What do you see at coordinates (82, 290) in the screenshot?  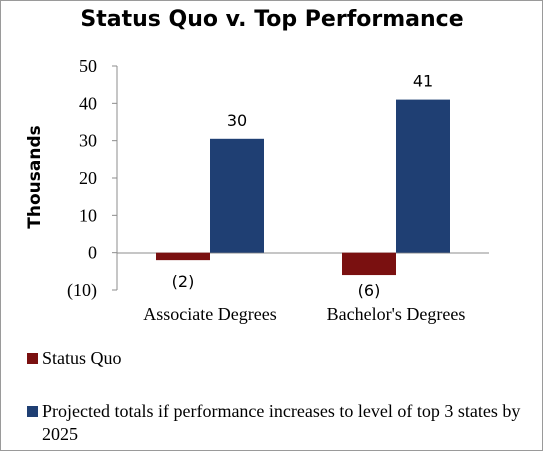 I see `y-tick-label: (10)` at bounding box center [82, 290].